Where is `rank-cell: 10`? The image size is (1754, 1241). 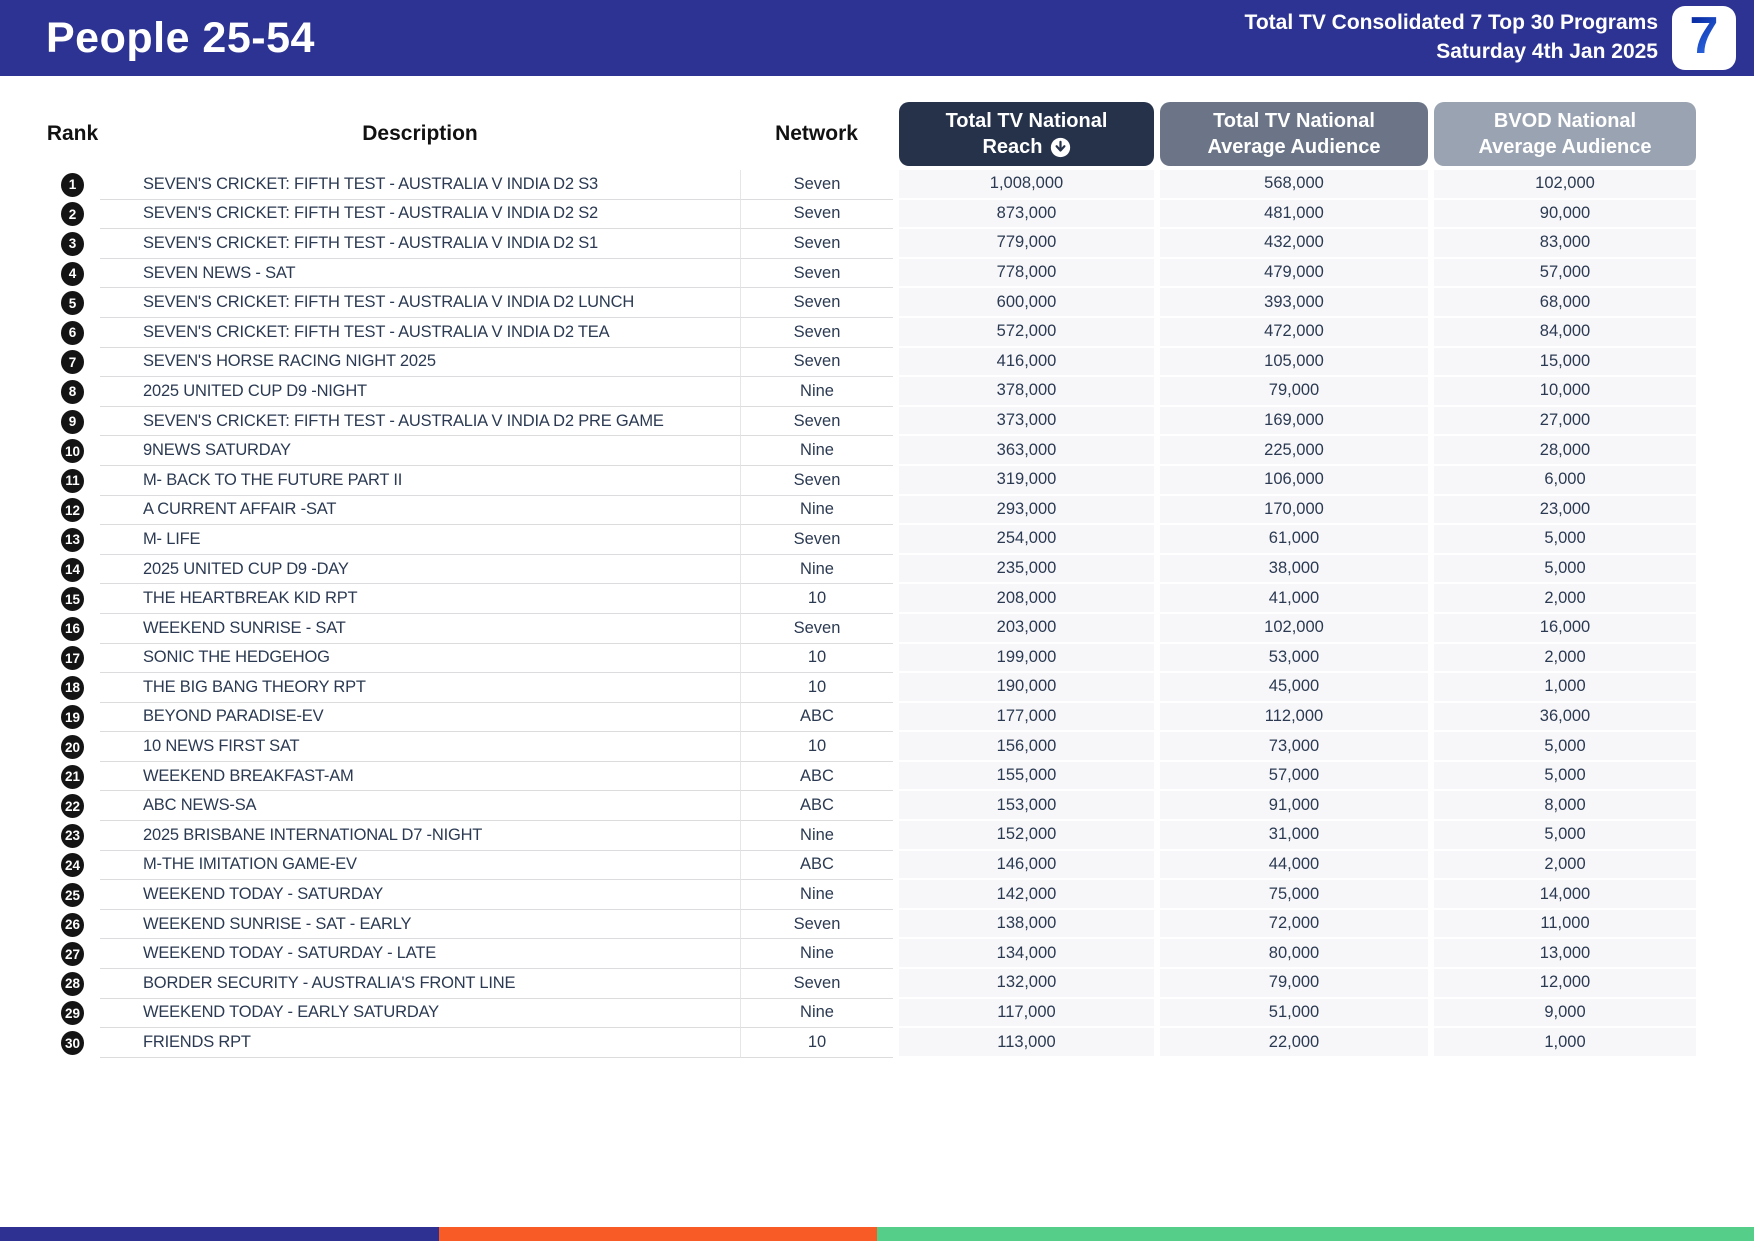 rank-cell: 10 is located at coordinates (72, 451).